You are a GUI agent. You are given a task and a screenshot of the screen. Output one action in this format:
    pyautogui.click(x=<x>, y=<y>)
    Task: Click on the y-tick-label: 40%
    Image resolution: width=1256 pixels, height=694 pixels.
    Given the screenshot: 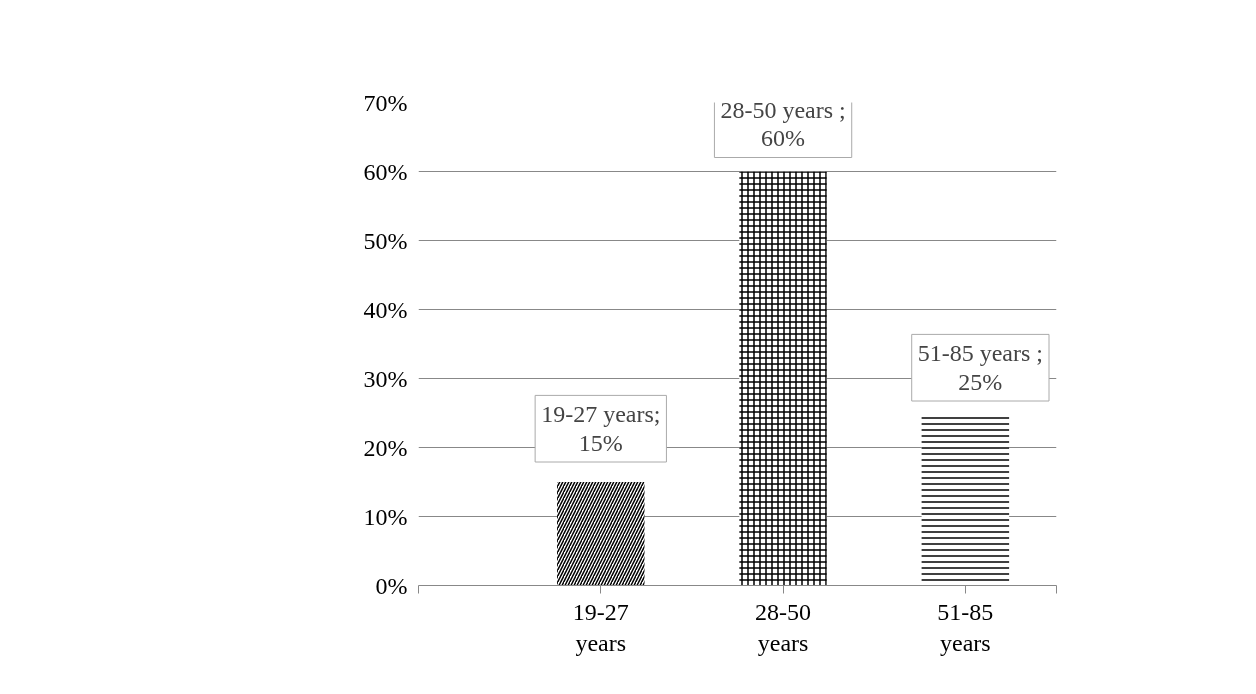 What is the action you would take?
    pyautogui.click(x=385, y=309)
    